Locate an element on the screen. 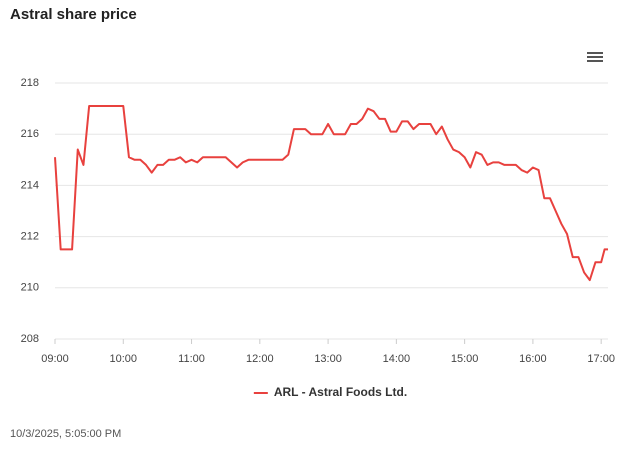 Image resolution: width=622 pixels, height=454 pixels. legend: ARL - Astral Foods Ltd. is located at coordinates (330, 392).